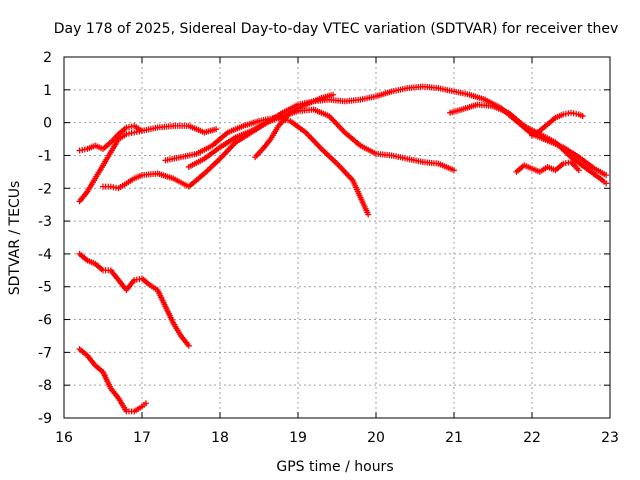 The width and height of the screenshot is (640, 480). Describe the element at coordinates (45, 156) in the screenshot. I see `y-tick-label: -1` at that location.